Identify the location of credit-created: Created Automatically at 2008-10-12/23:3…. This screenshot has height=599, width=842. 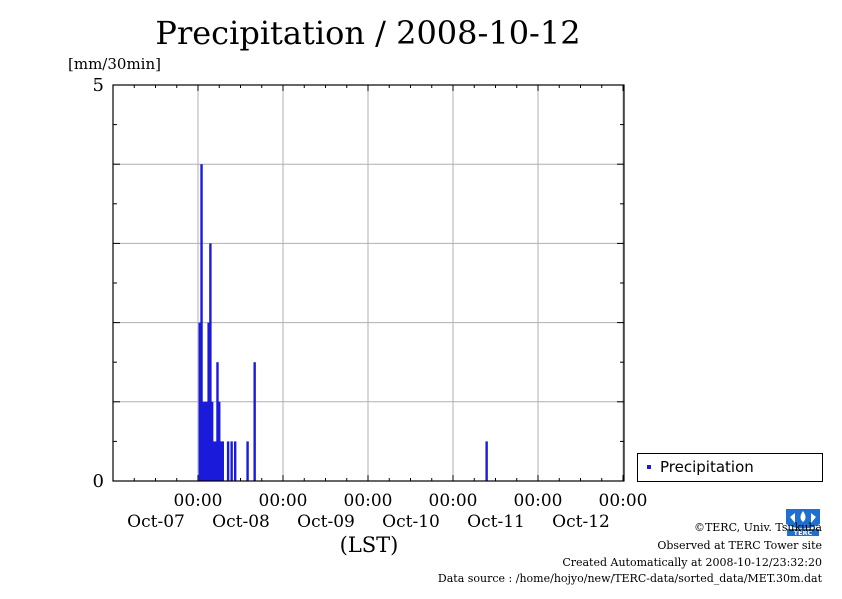
(692, 562).